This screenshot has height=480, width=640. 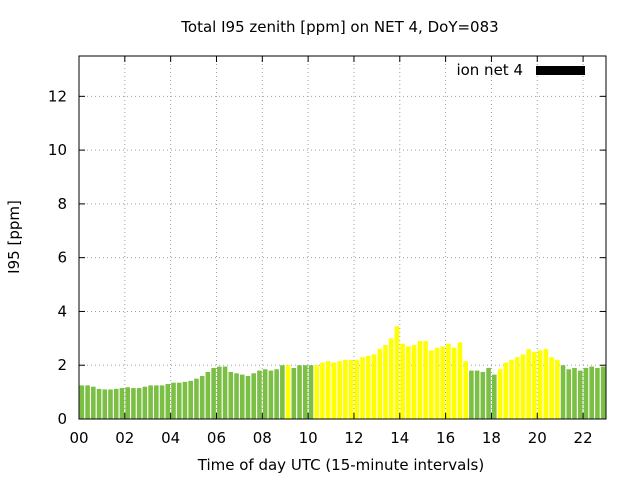 What do you see at coordinates (170, 438) in the screenshot?
I see `x-tick-label: 04` at bounding box center [170, 438].